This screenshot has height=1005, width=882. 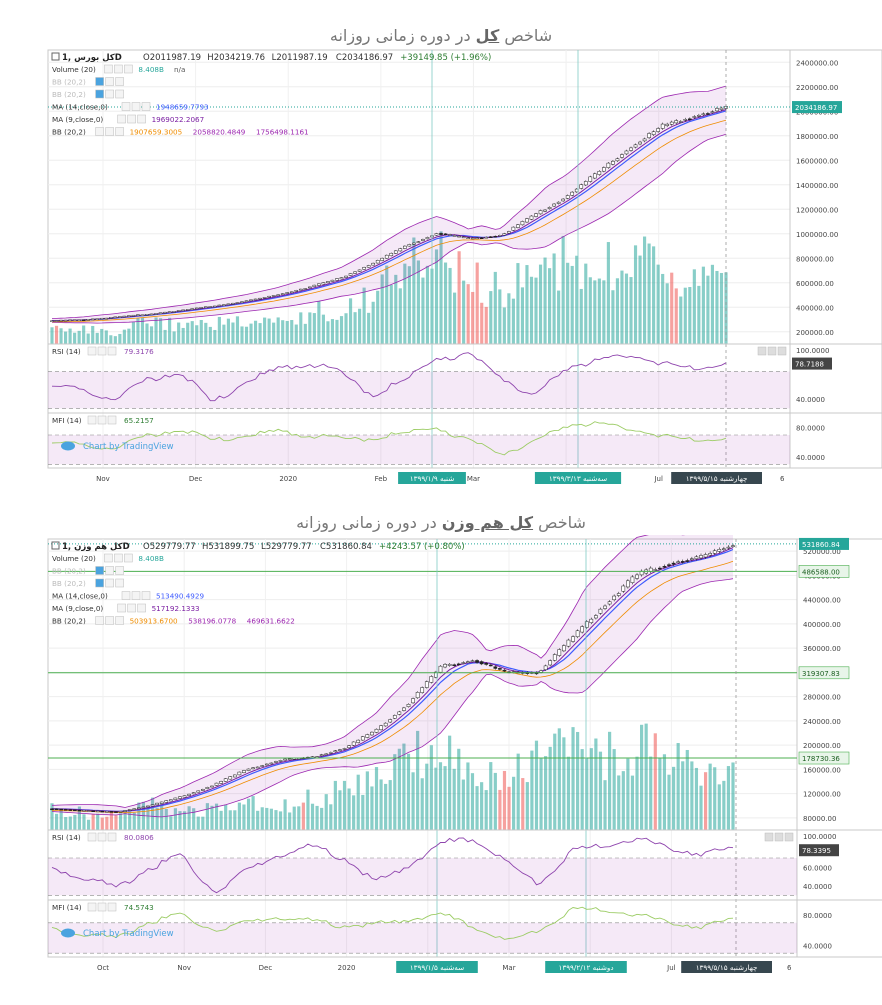 I want to click on legend-value: 1948659.7793, so click(x=182, y=107).